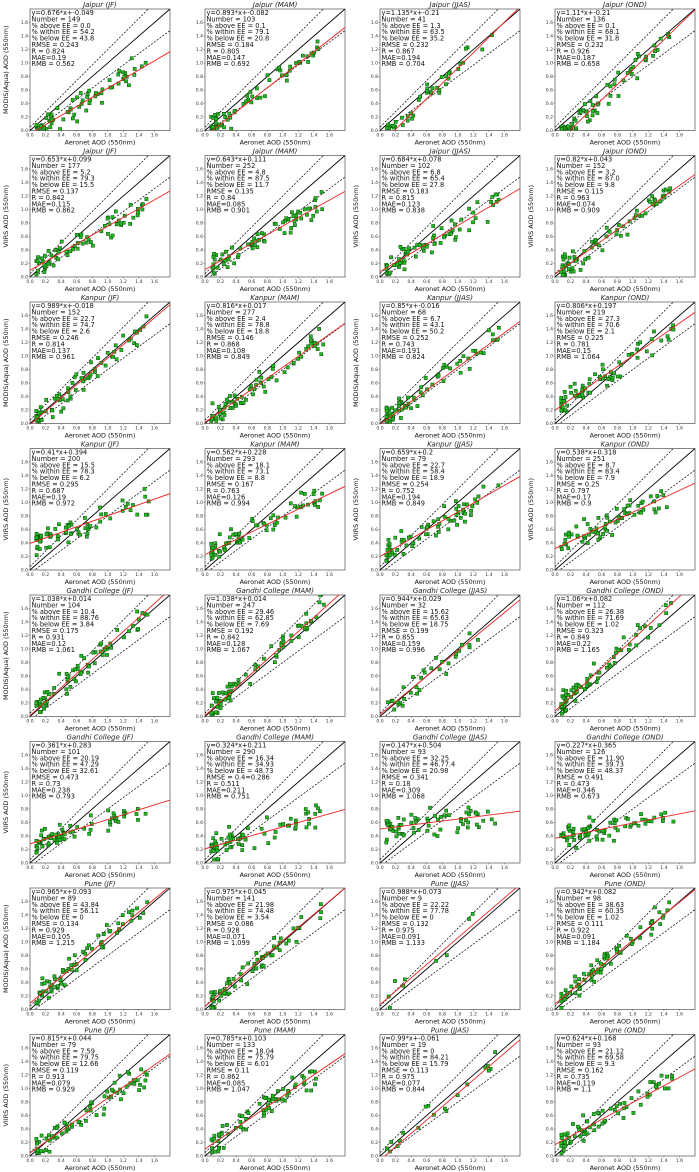  Describe the element at coordinates (46, 784) in the screenshot. I see `stat-line: R = 0.73` at that location.